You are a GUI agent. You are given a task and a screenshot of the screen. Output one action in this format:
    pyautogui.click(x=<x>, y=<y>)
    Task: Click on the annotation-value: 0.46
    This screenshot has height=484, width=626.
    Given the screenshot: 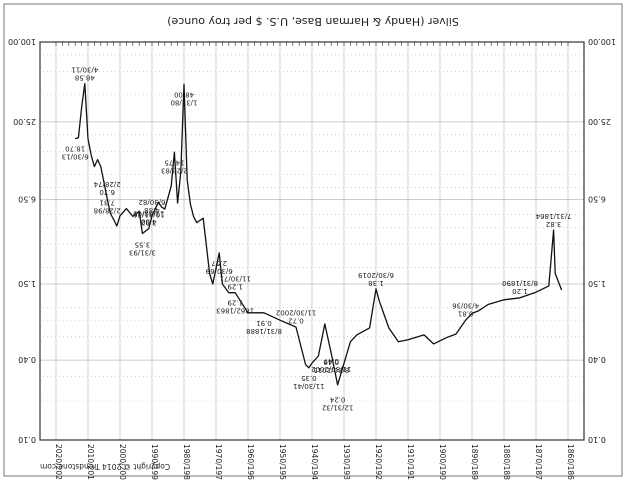 What is the action you would take?
    pyautogui.click(x=331, y=362)
    